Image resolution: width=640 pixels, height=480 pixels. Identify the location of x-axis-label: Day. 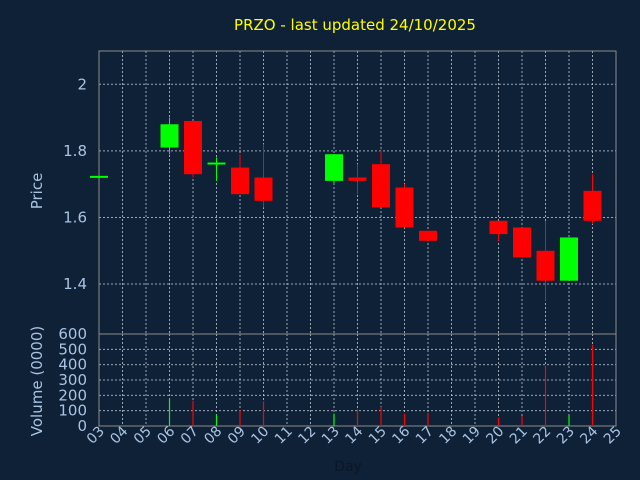
(348, 467).